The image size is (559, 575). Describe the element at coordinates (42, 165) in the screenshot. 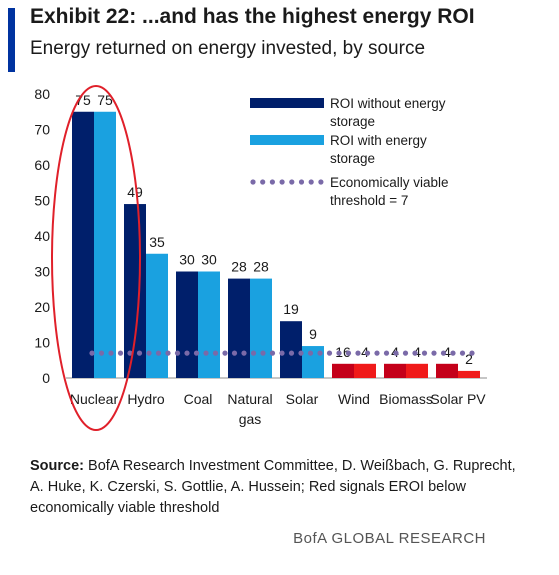

I see `y-tick-label: 60` at that location.